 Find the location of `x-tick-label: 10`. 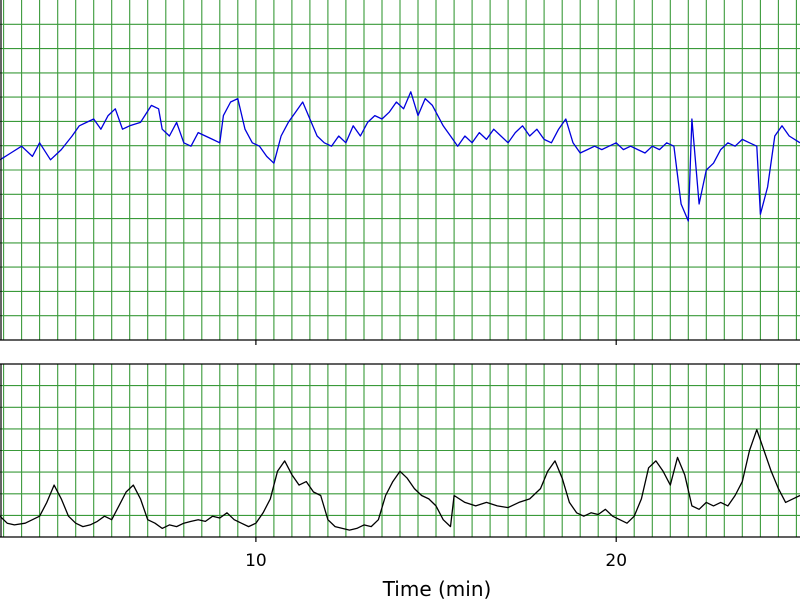

x-tick-label: 10 is located at coordinates (256, 561).